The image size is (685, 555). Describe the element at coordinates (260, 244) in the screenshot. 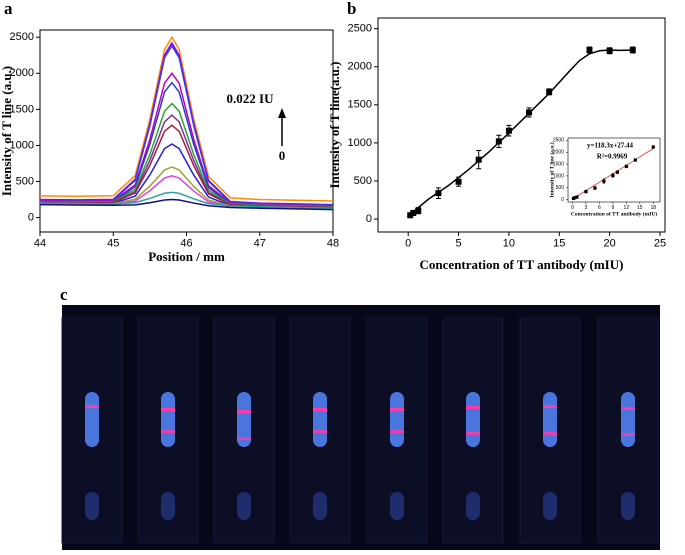

I see `x-tick-label: 47` at that location.